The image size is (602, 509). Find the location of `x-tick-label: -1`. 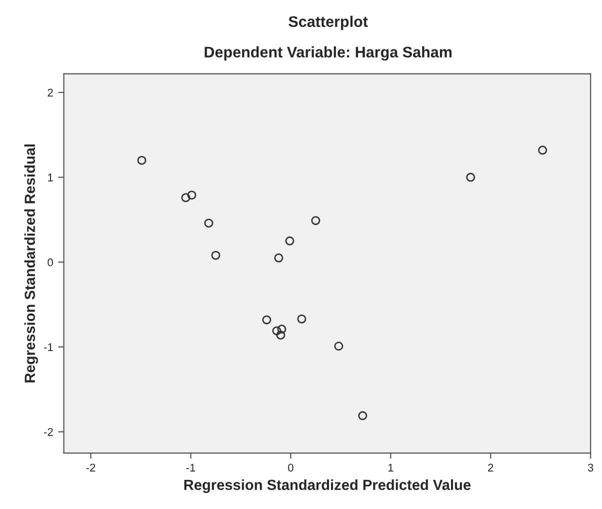

x-tick-label: -1 is located at coordinates (191, 468).